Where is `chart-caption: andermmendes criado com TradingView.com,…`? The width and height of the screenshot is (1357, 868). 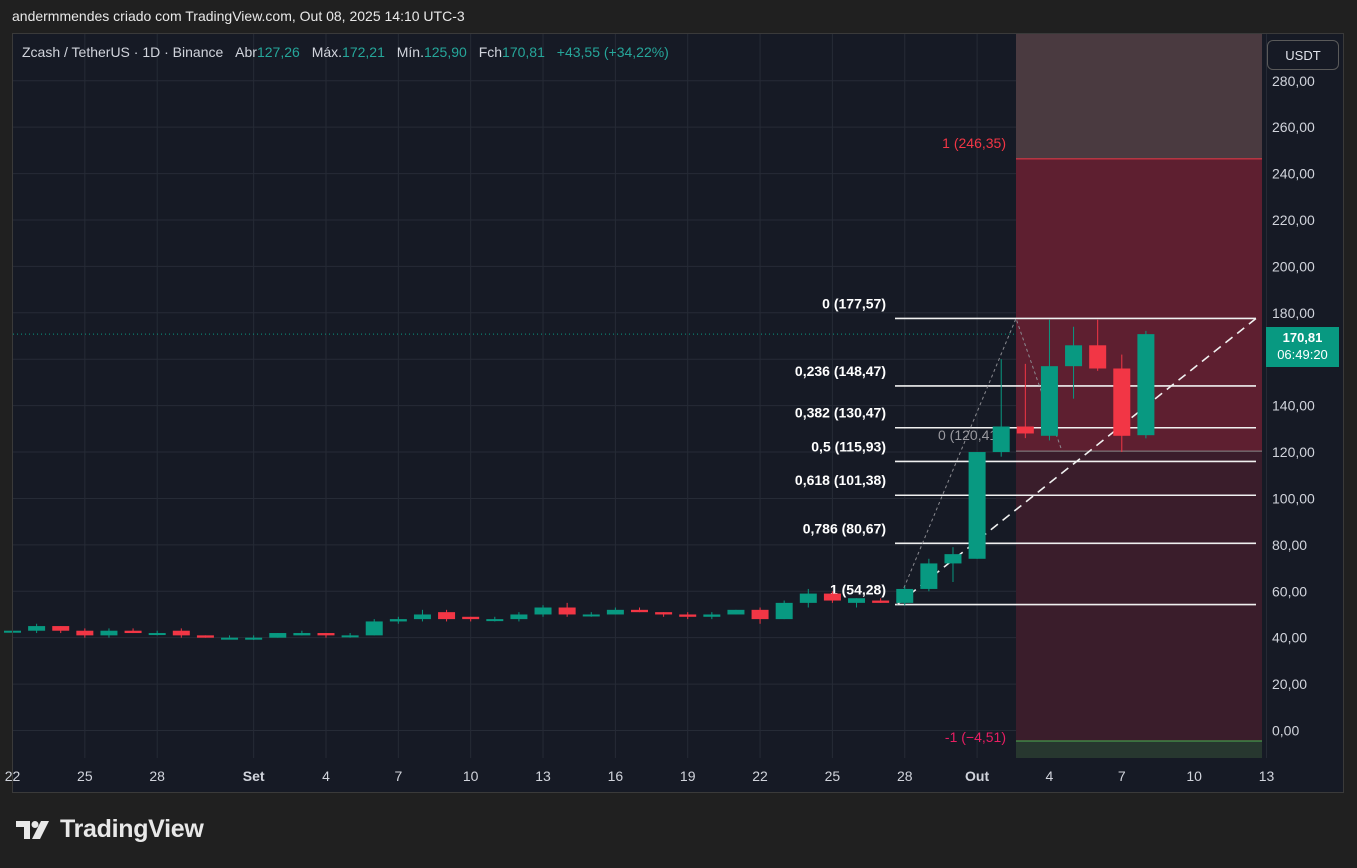
chart-caption: andermmendes criado com TradingView.com,… is located at coordinates (238, 16).